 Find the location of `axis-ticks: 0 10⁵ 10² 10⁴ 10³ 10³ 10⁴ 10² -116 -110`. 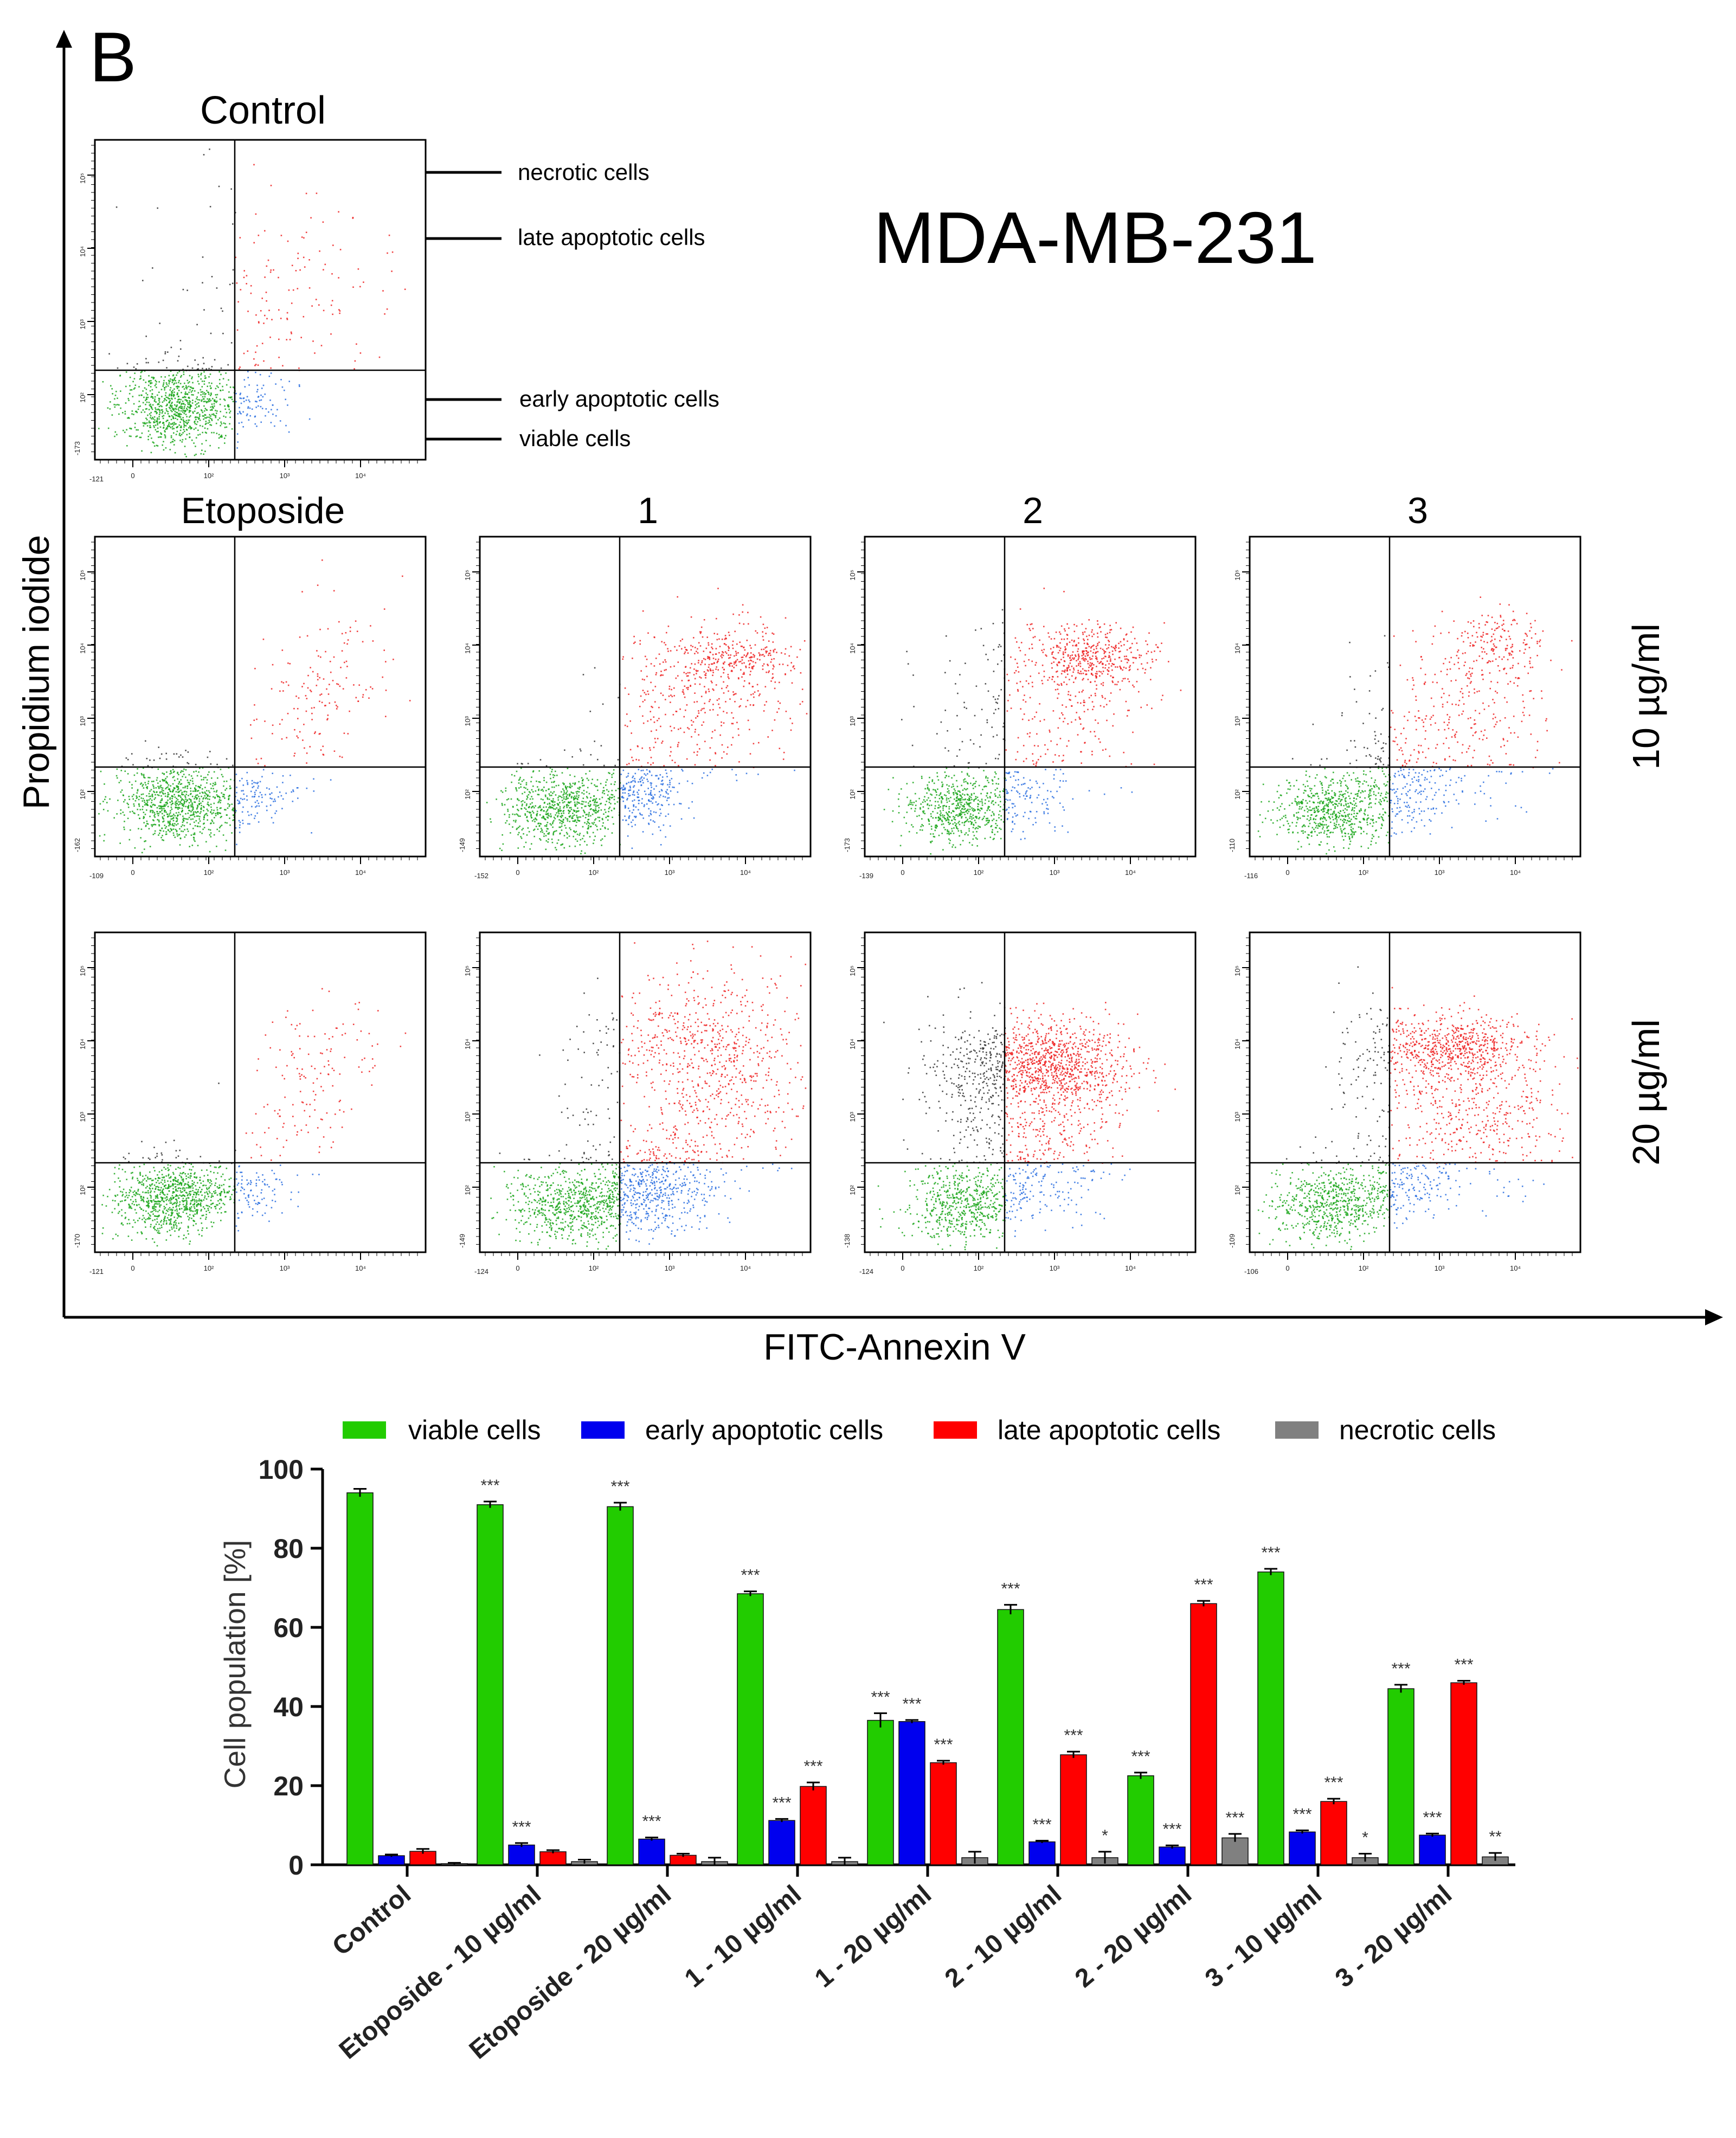

axis-ticks: 0 10⁵ 10² 10⁴ 10³ 10³ 10⁴ 10² -116 -110 is located at coordinates (1400, 711).